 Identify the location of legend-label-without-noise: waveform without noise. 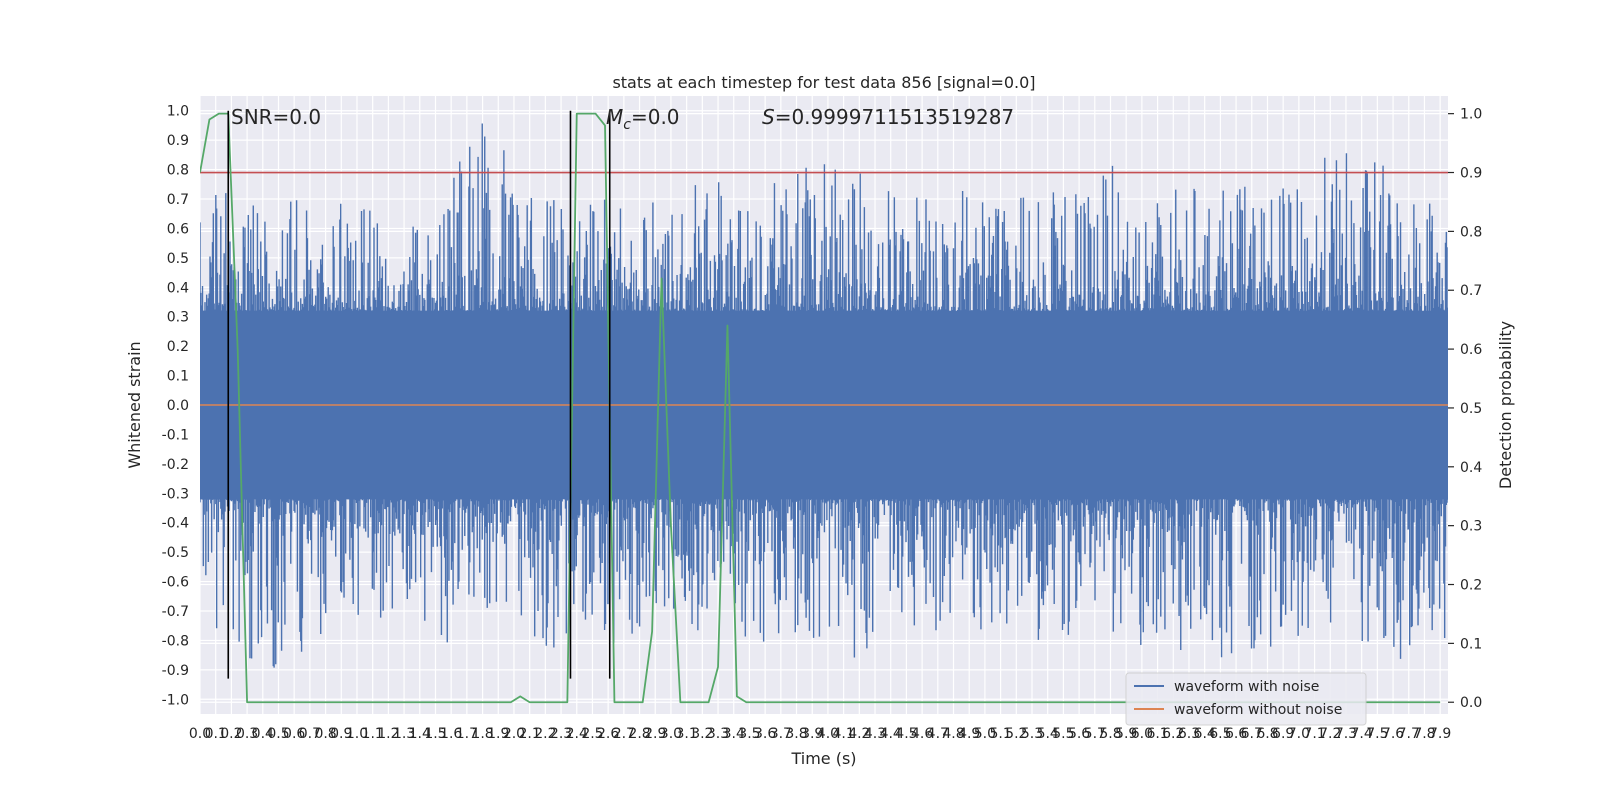
(1258, 710).